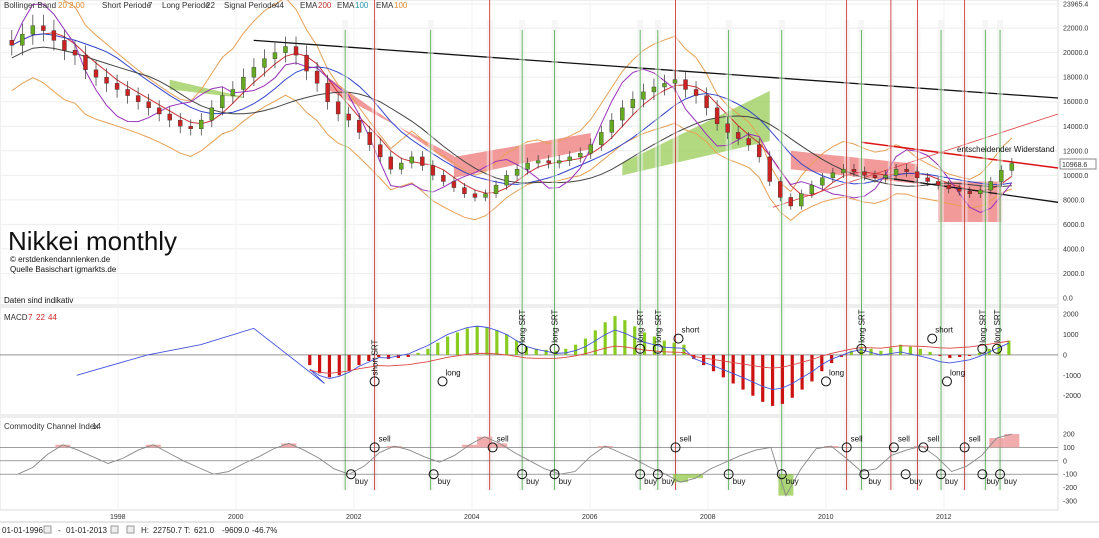 The width and height of the screenshot is (1099, 538). What do you see at coordinates (346, 5) in the screenshot?
I see `ema-label-2: EMA` at bounding box center [346, 5].